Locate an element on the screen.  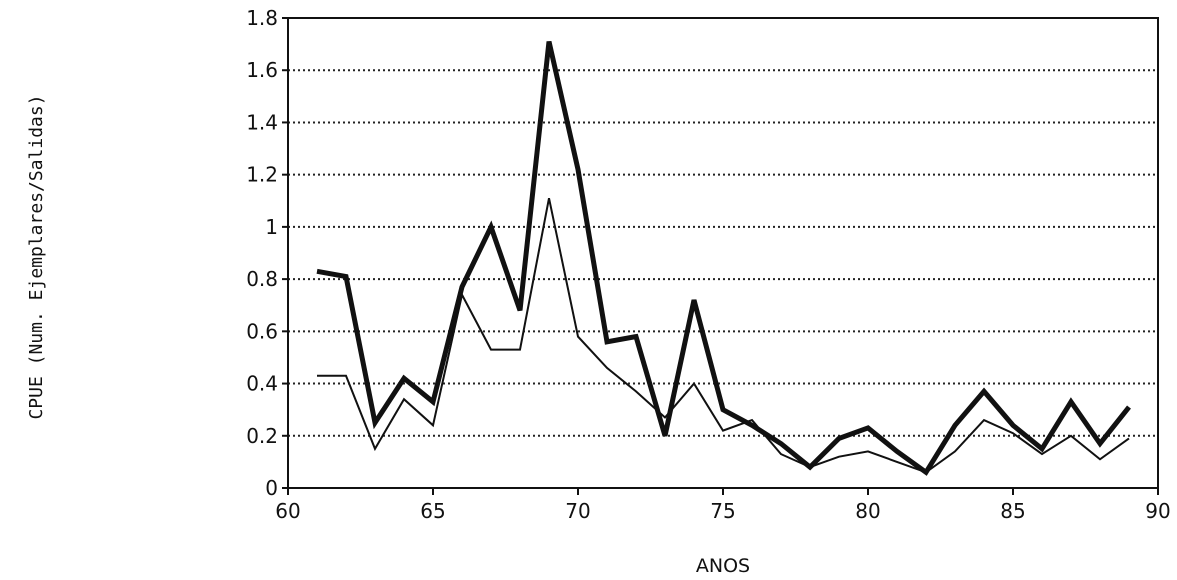
y-tick-label: 0 is located at coordinates (271, 488).